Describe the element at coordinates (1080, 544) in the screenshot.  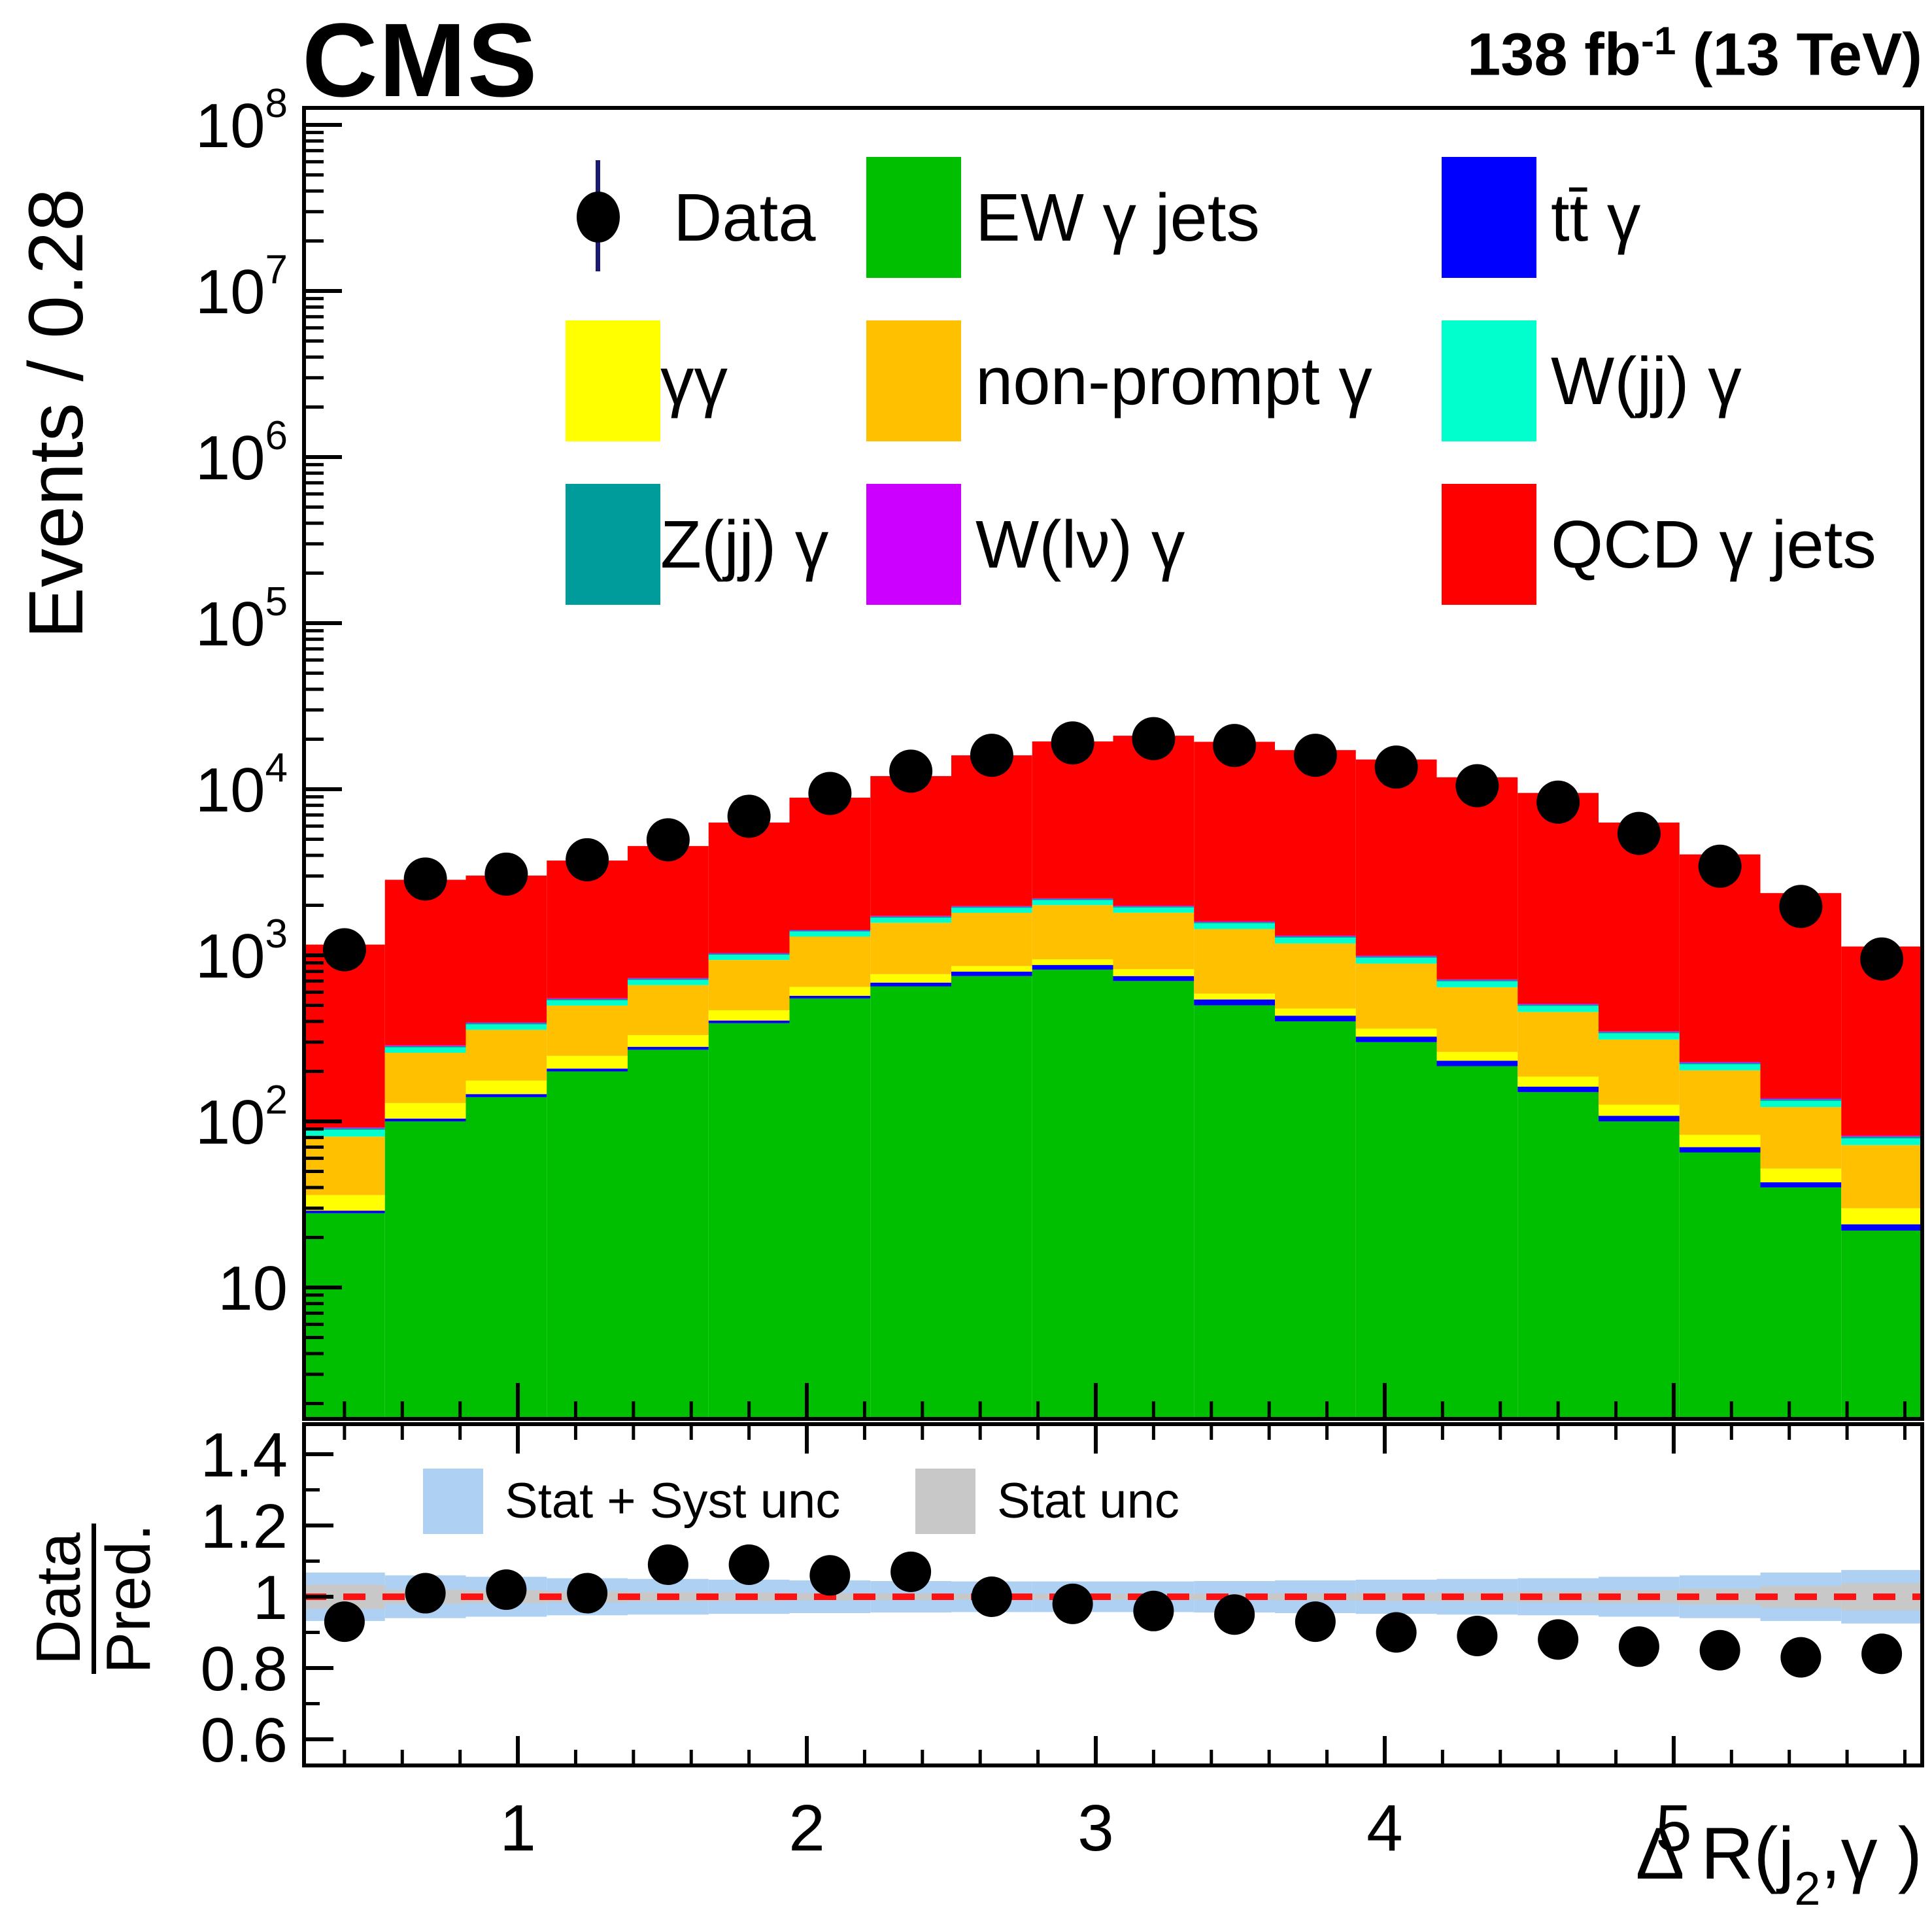
I see `legend-label-wlnu-gamma: W(lν) γ` at that location.